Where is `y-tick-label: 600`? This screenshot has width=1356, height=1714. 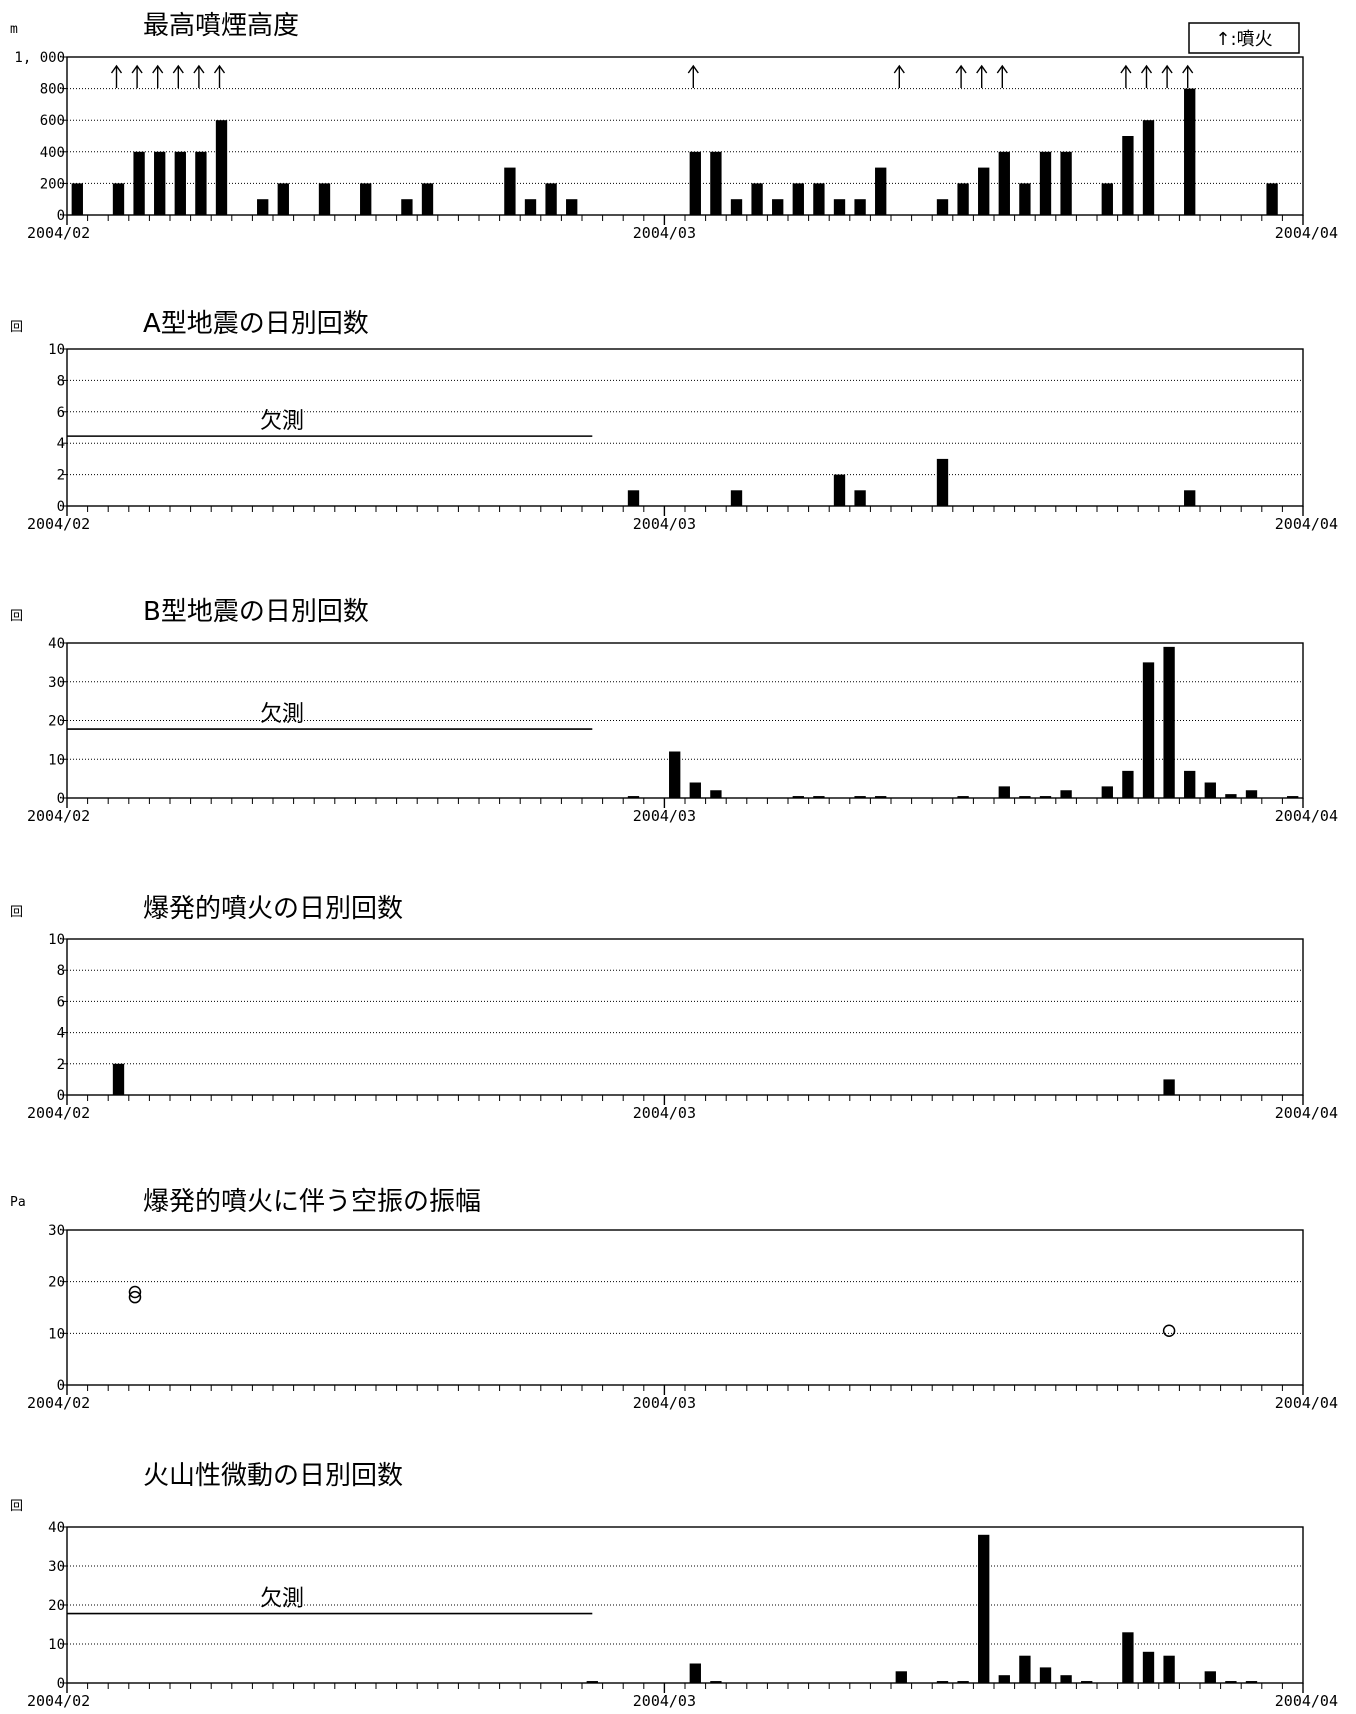
y-tick-label: 600 is located at coordinates (52, 121).